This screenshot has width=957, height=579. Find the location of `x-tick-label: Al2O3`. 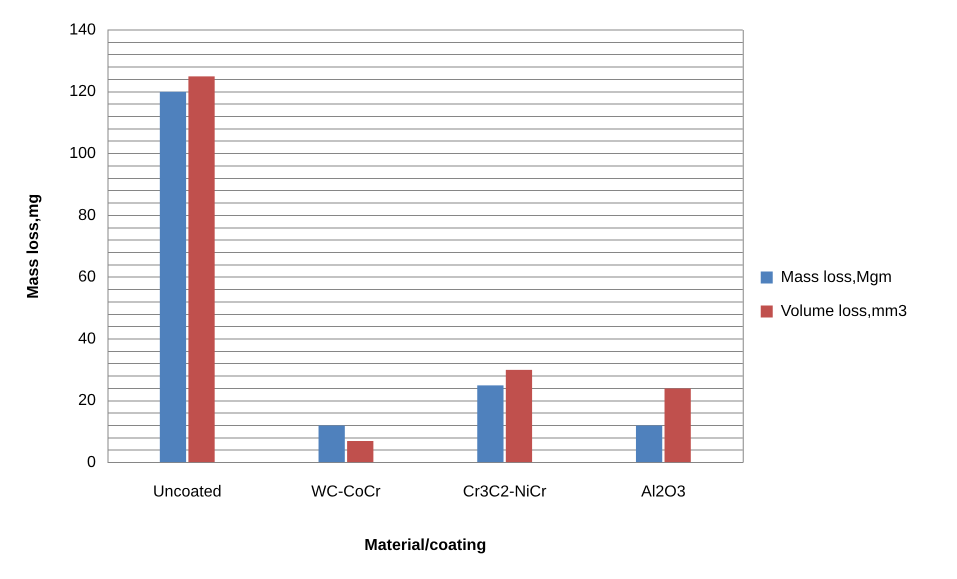

x-tick-label: Al2O3 is located at coordinates (663, 492).